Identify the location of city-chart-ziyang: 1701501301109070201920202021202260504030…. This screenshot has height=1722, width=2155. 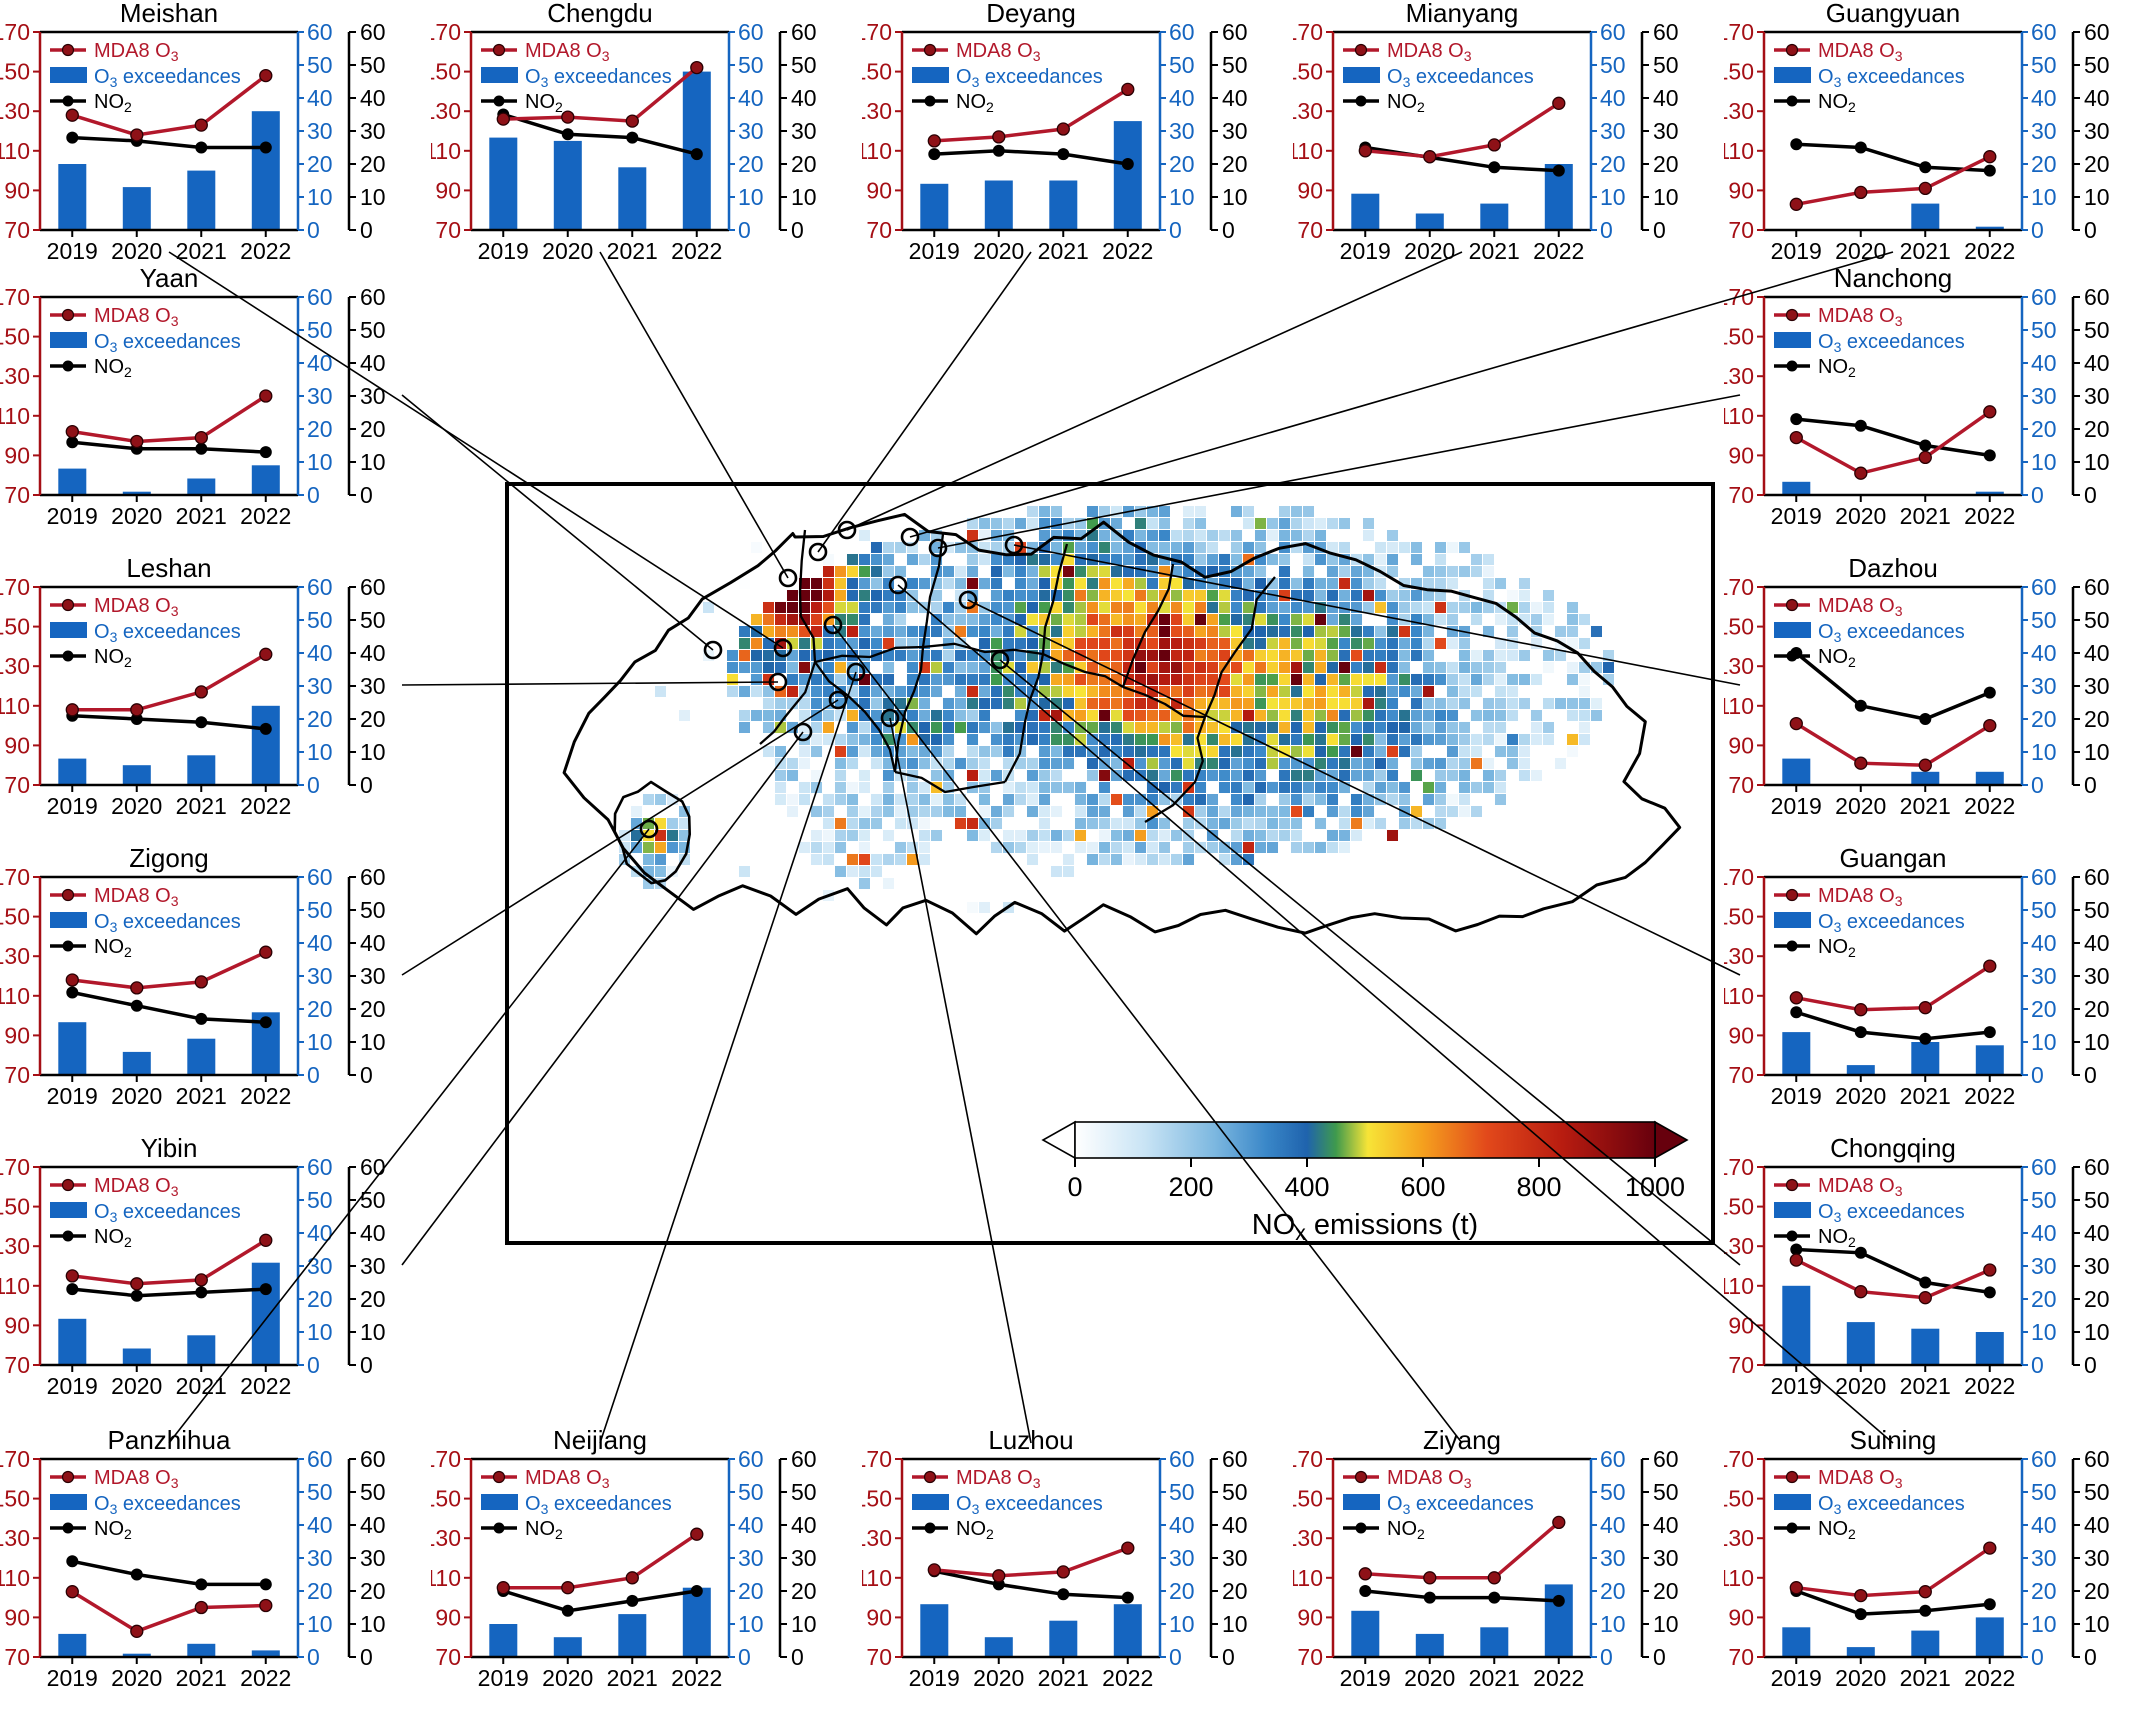
(1482, 1558).